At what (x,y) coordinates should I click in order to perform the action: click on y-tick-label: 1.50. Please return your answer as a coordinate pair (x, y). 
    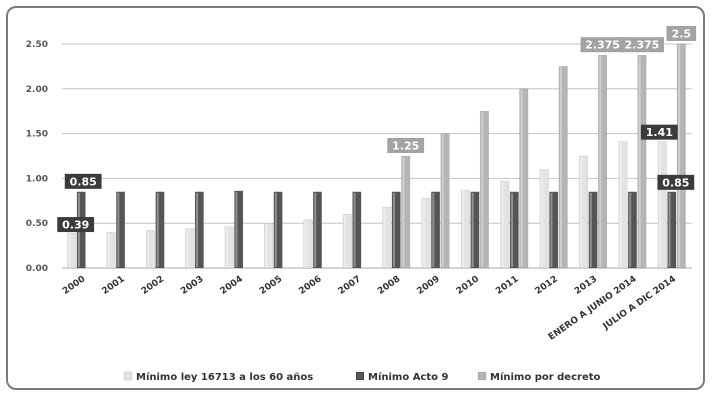
    Looking at the image, I should click on (37, 135).